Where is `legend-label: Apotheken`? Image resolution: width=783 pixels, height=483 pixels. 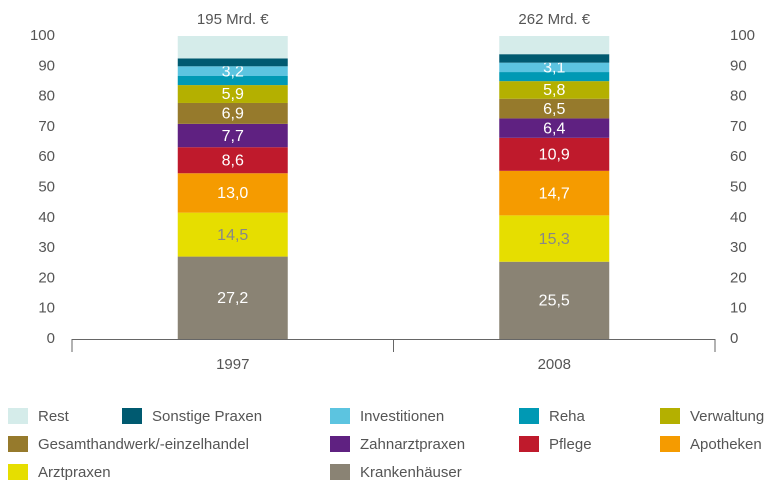 legend-label: Apotheken is located at coordinates (726, 444).